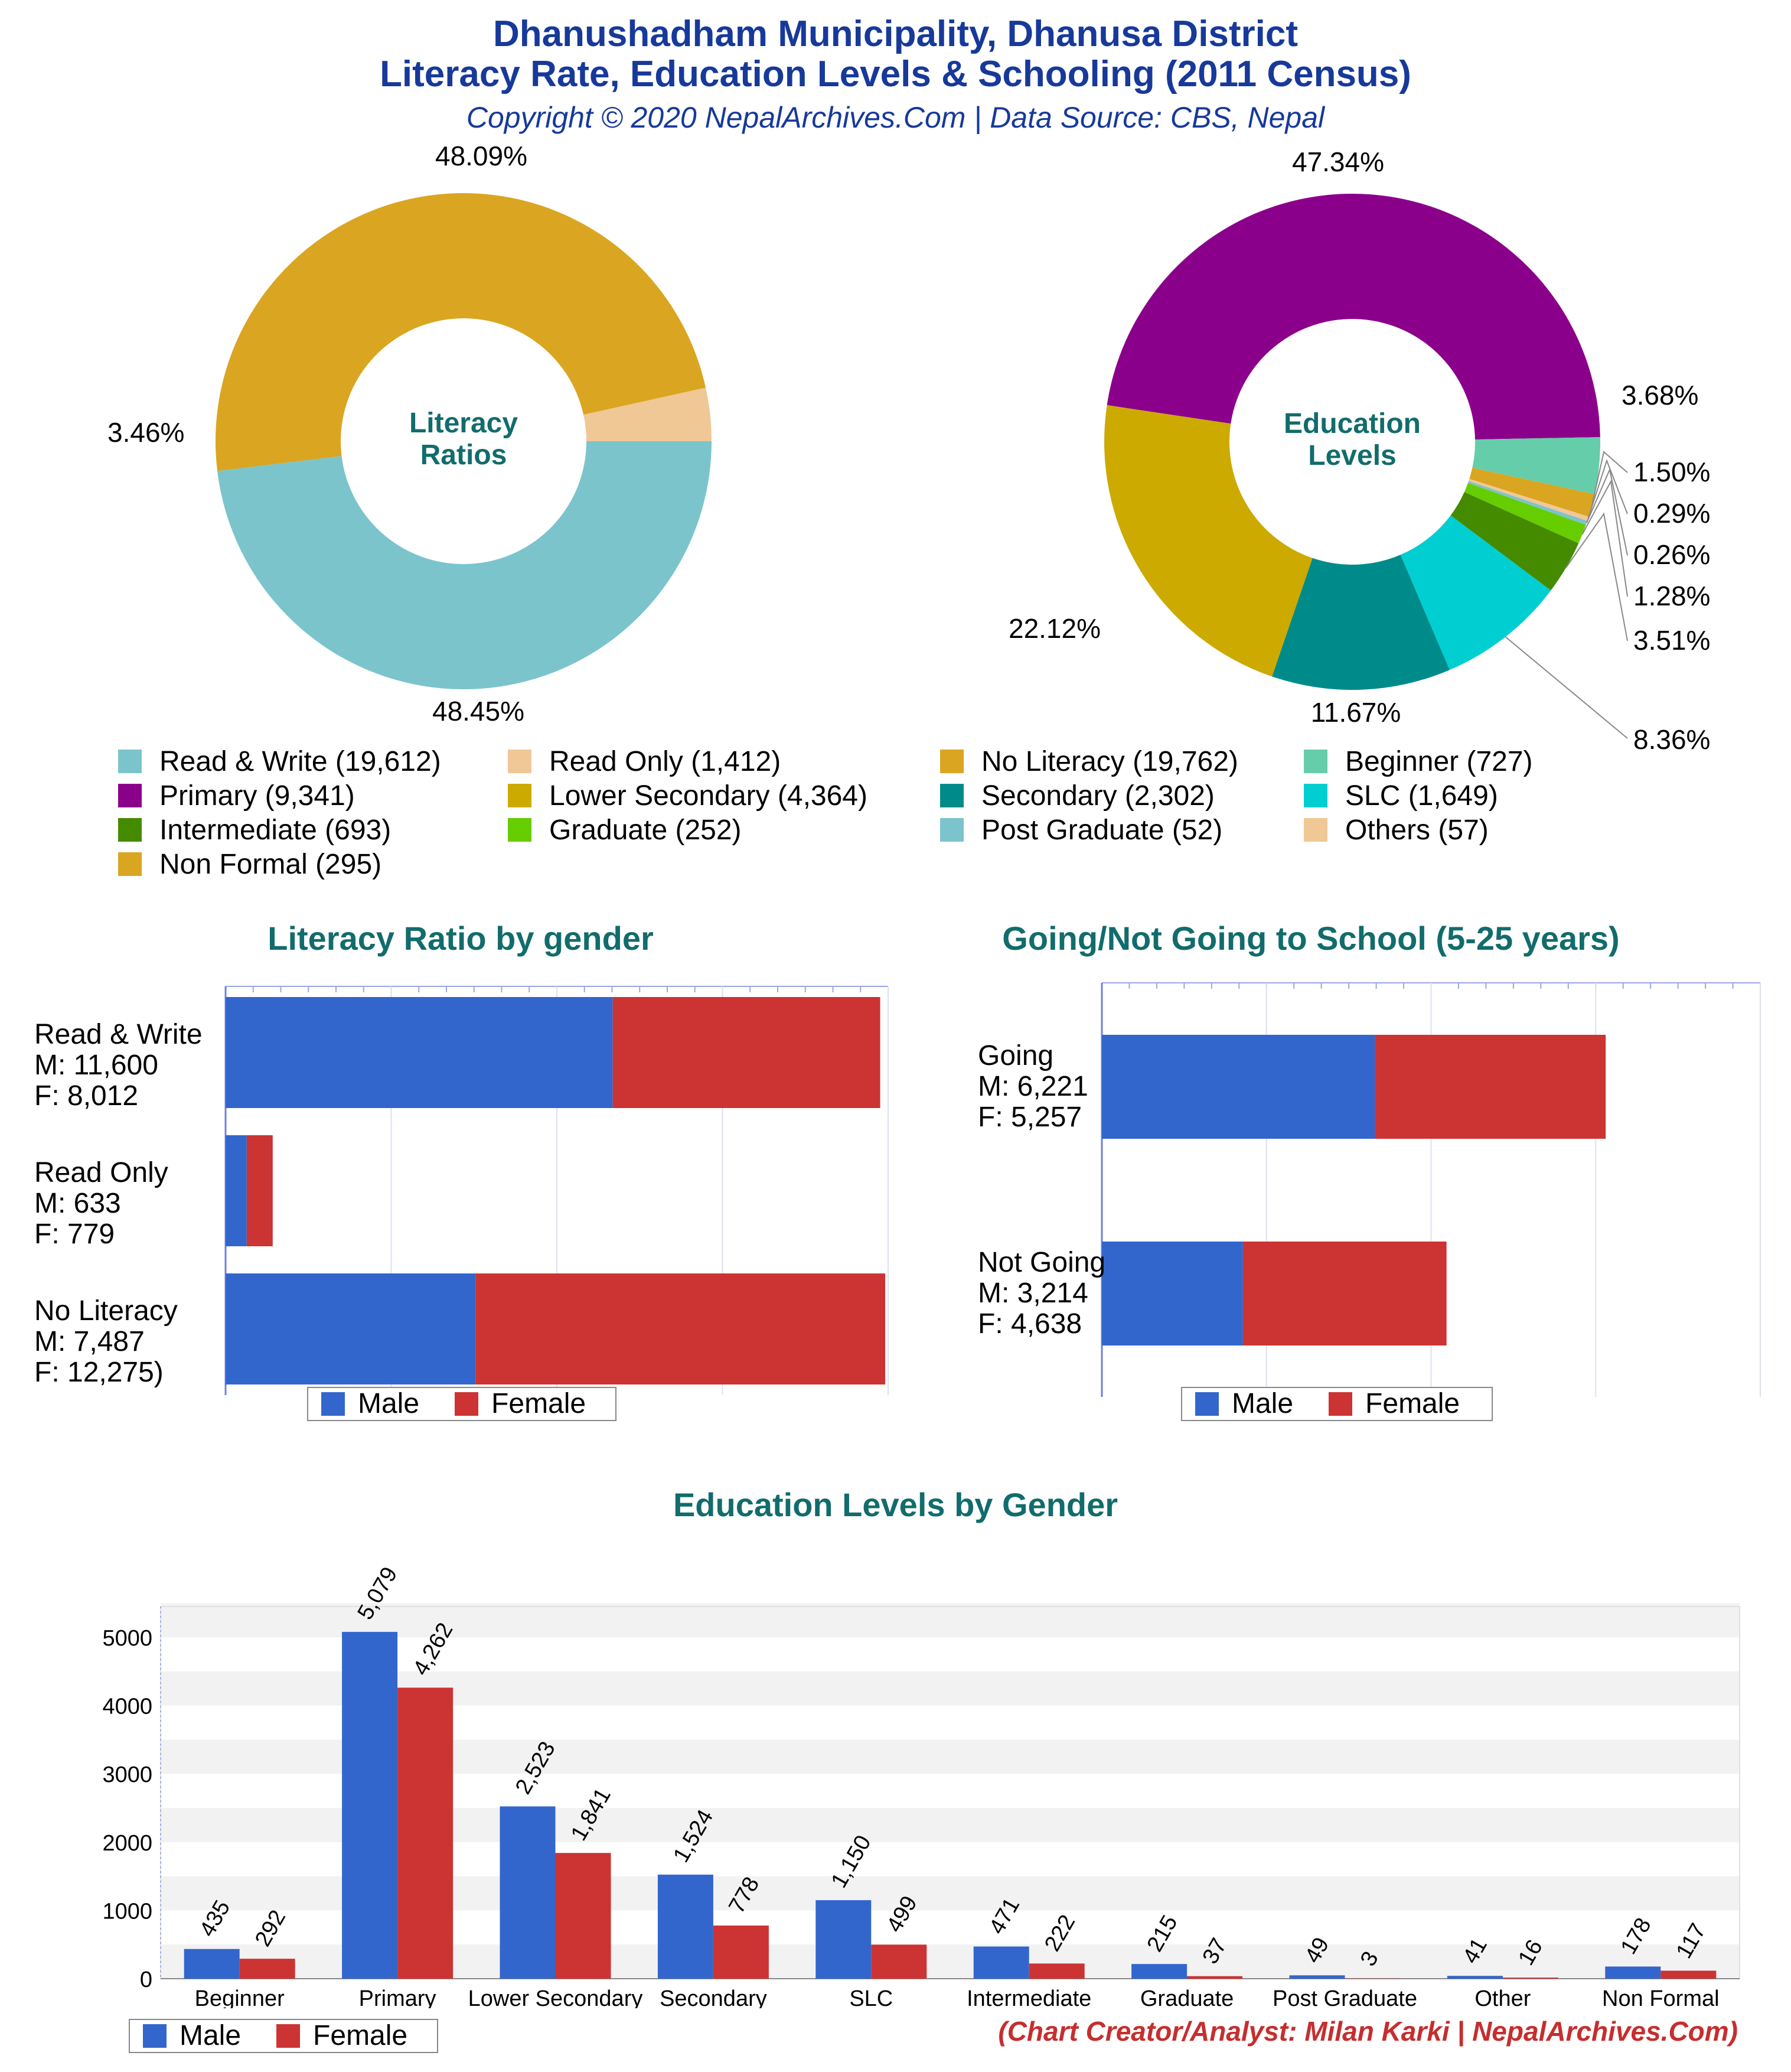  What do you see at coordinates (106, 1341) in the screenshot?
I see `bar-label-no-literacy: No Literacy M: 7,487 F: 12,275)` at bounding box center [106, 1341].